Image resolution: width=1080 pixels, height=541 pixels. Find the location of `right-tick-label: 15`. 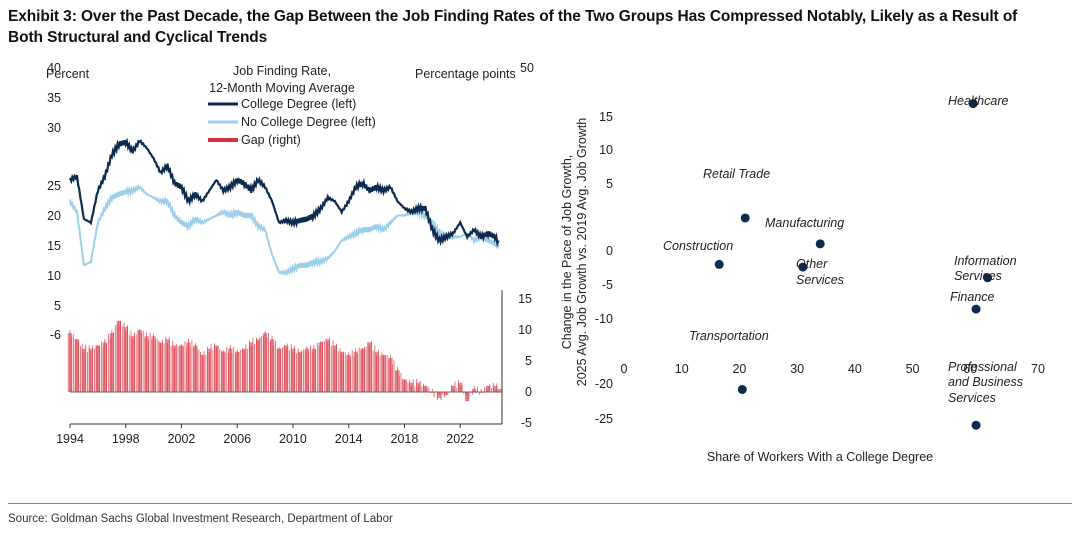

right-tick-label: 15 is located at coordinates (525, 299).